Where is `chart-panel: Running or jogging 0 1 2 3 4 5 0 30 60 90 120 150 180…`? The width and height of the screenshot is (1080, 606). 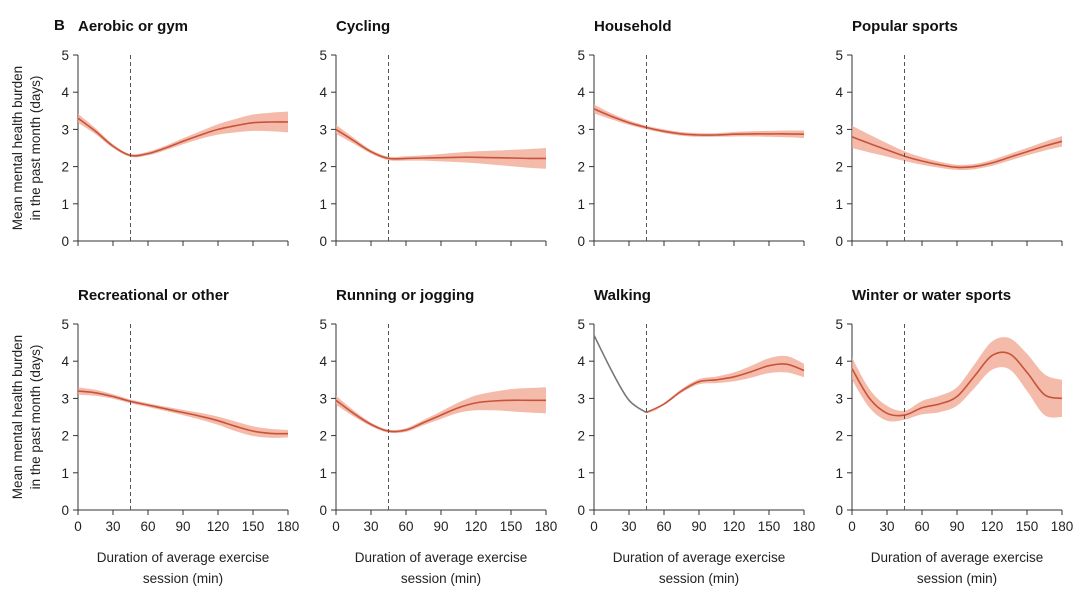 chart-panel: Running or jogging 0 1 2 3 4 5 0 30 60 90 120 150 180… is located at coordinates (438, 436).